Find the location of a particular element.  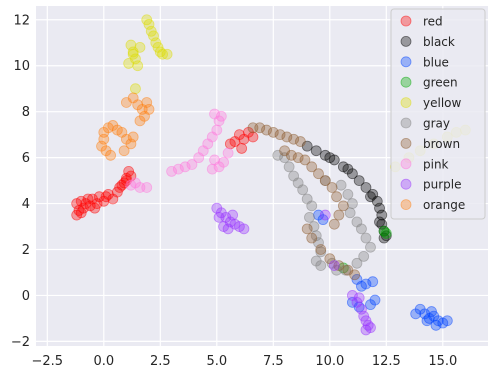

legend-label: green is located at coordinates (440, 83).